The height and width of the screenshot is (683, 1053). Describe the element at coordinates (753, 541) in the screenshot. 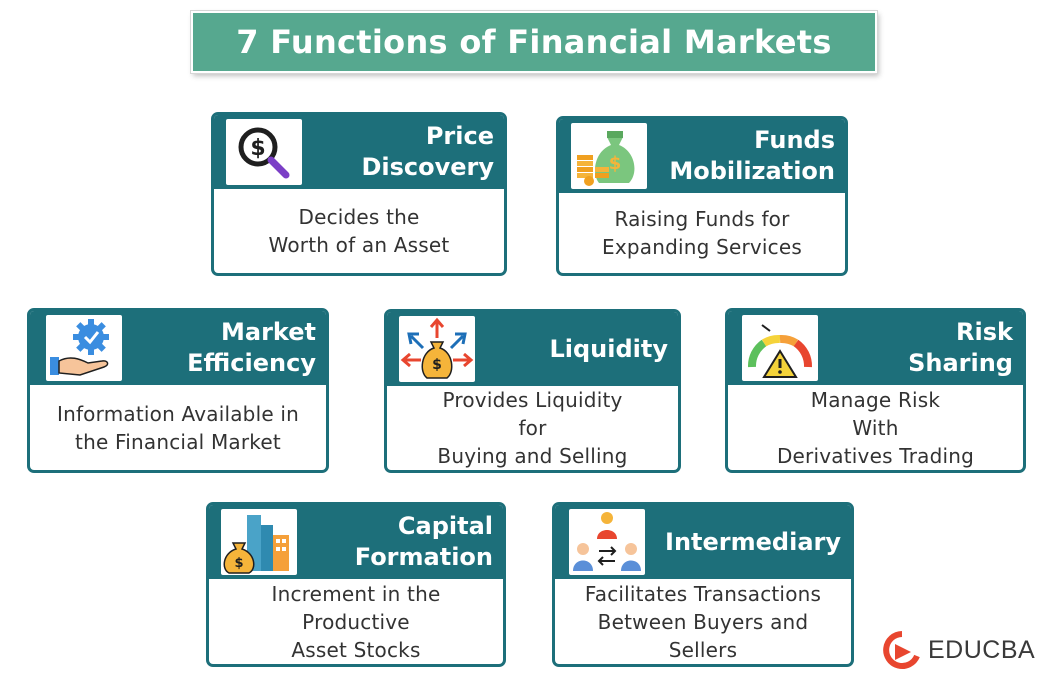

I see `card-title: Intermediary` at that location.